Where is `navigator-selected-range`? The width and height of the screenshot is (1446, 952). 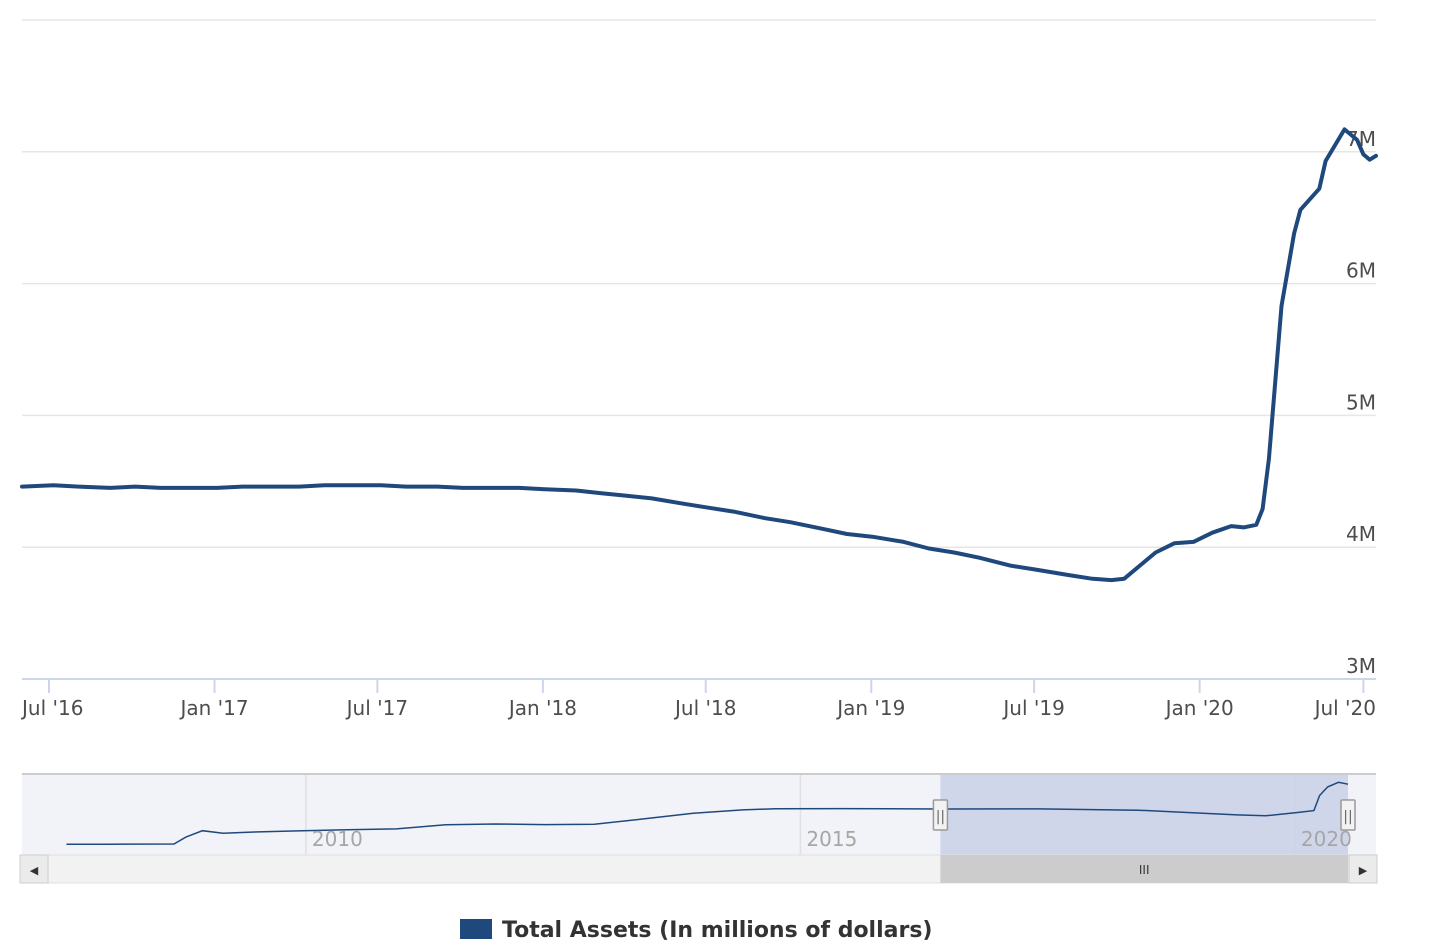 navigator-selected-range is located at coordinates (1144, 814).